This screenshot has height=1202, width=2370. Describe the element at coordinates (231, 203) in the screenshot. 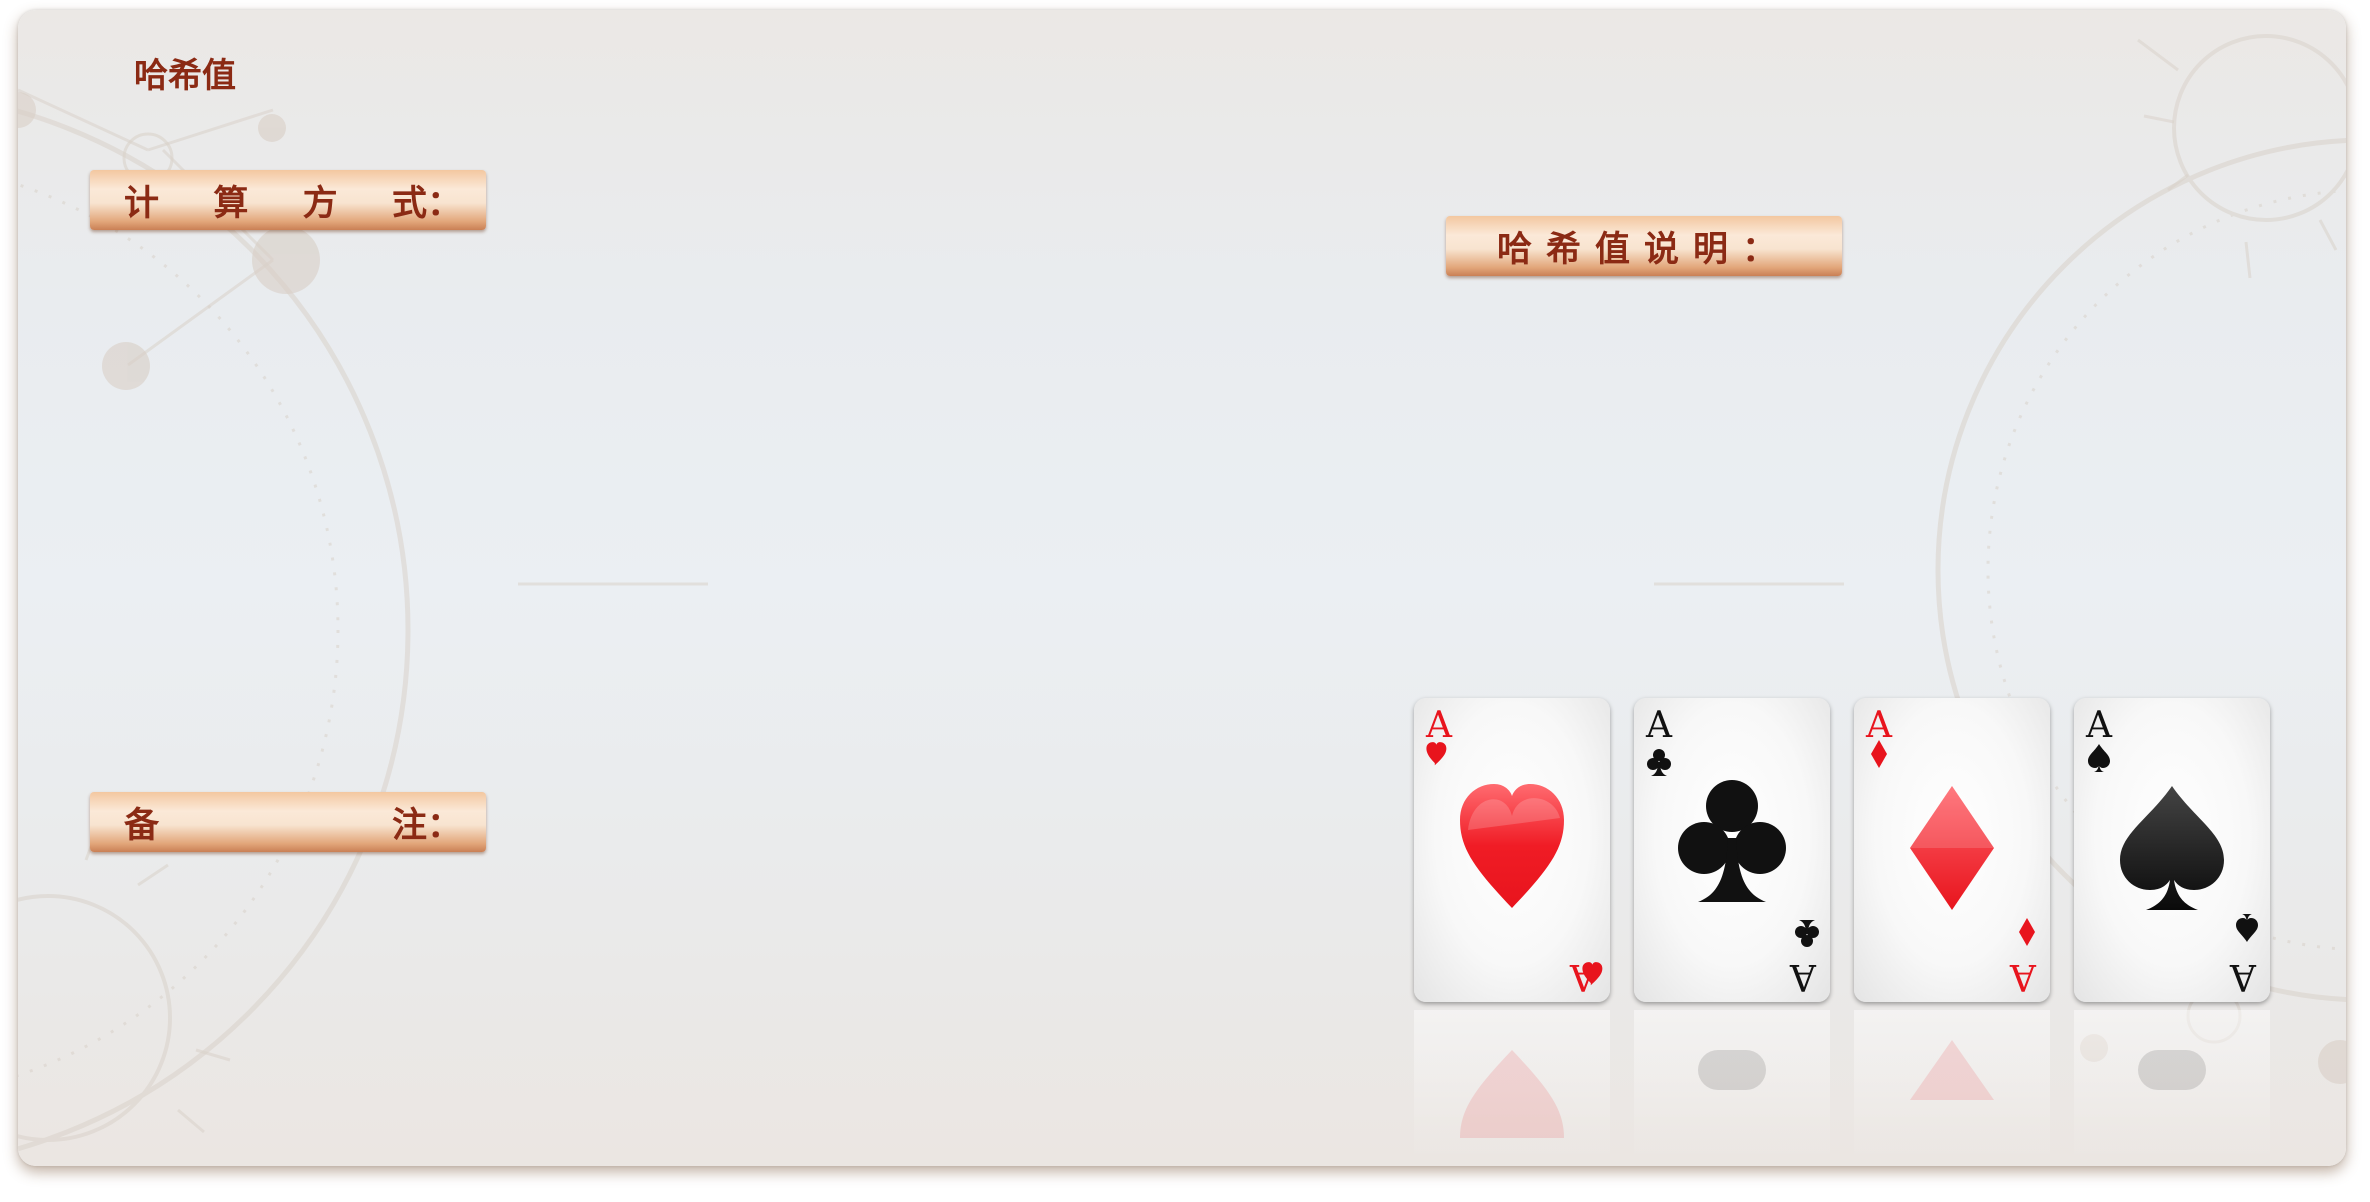

I see `calc-method-label-char: 算` at that location.